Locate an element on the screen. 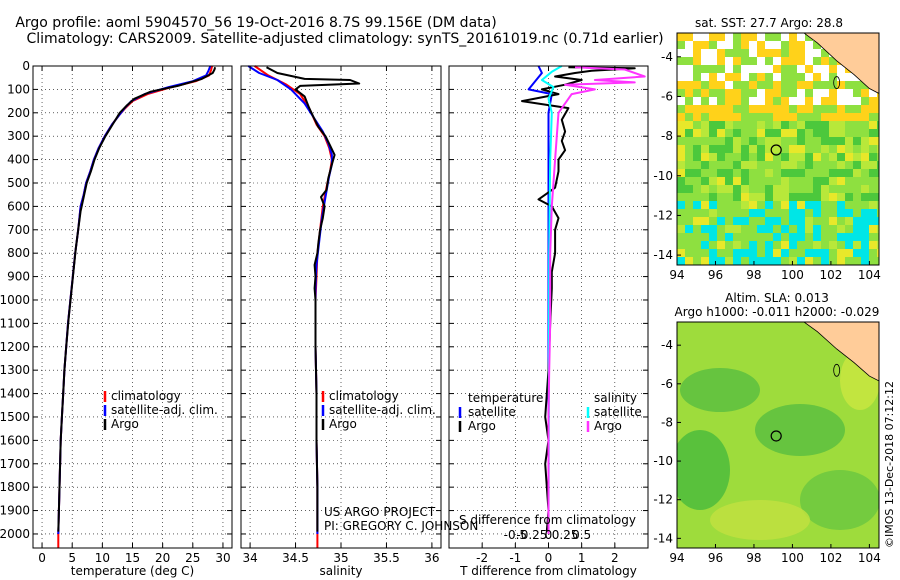  sla-map-title-2: Argo h1000: -0.011 h2000: -0.029 is located at coordinates (777, 312).